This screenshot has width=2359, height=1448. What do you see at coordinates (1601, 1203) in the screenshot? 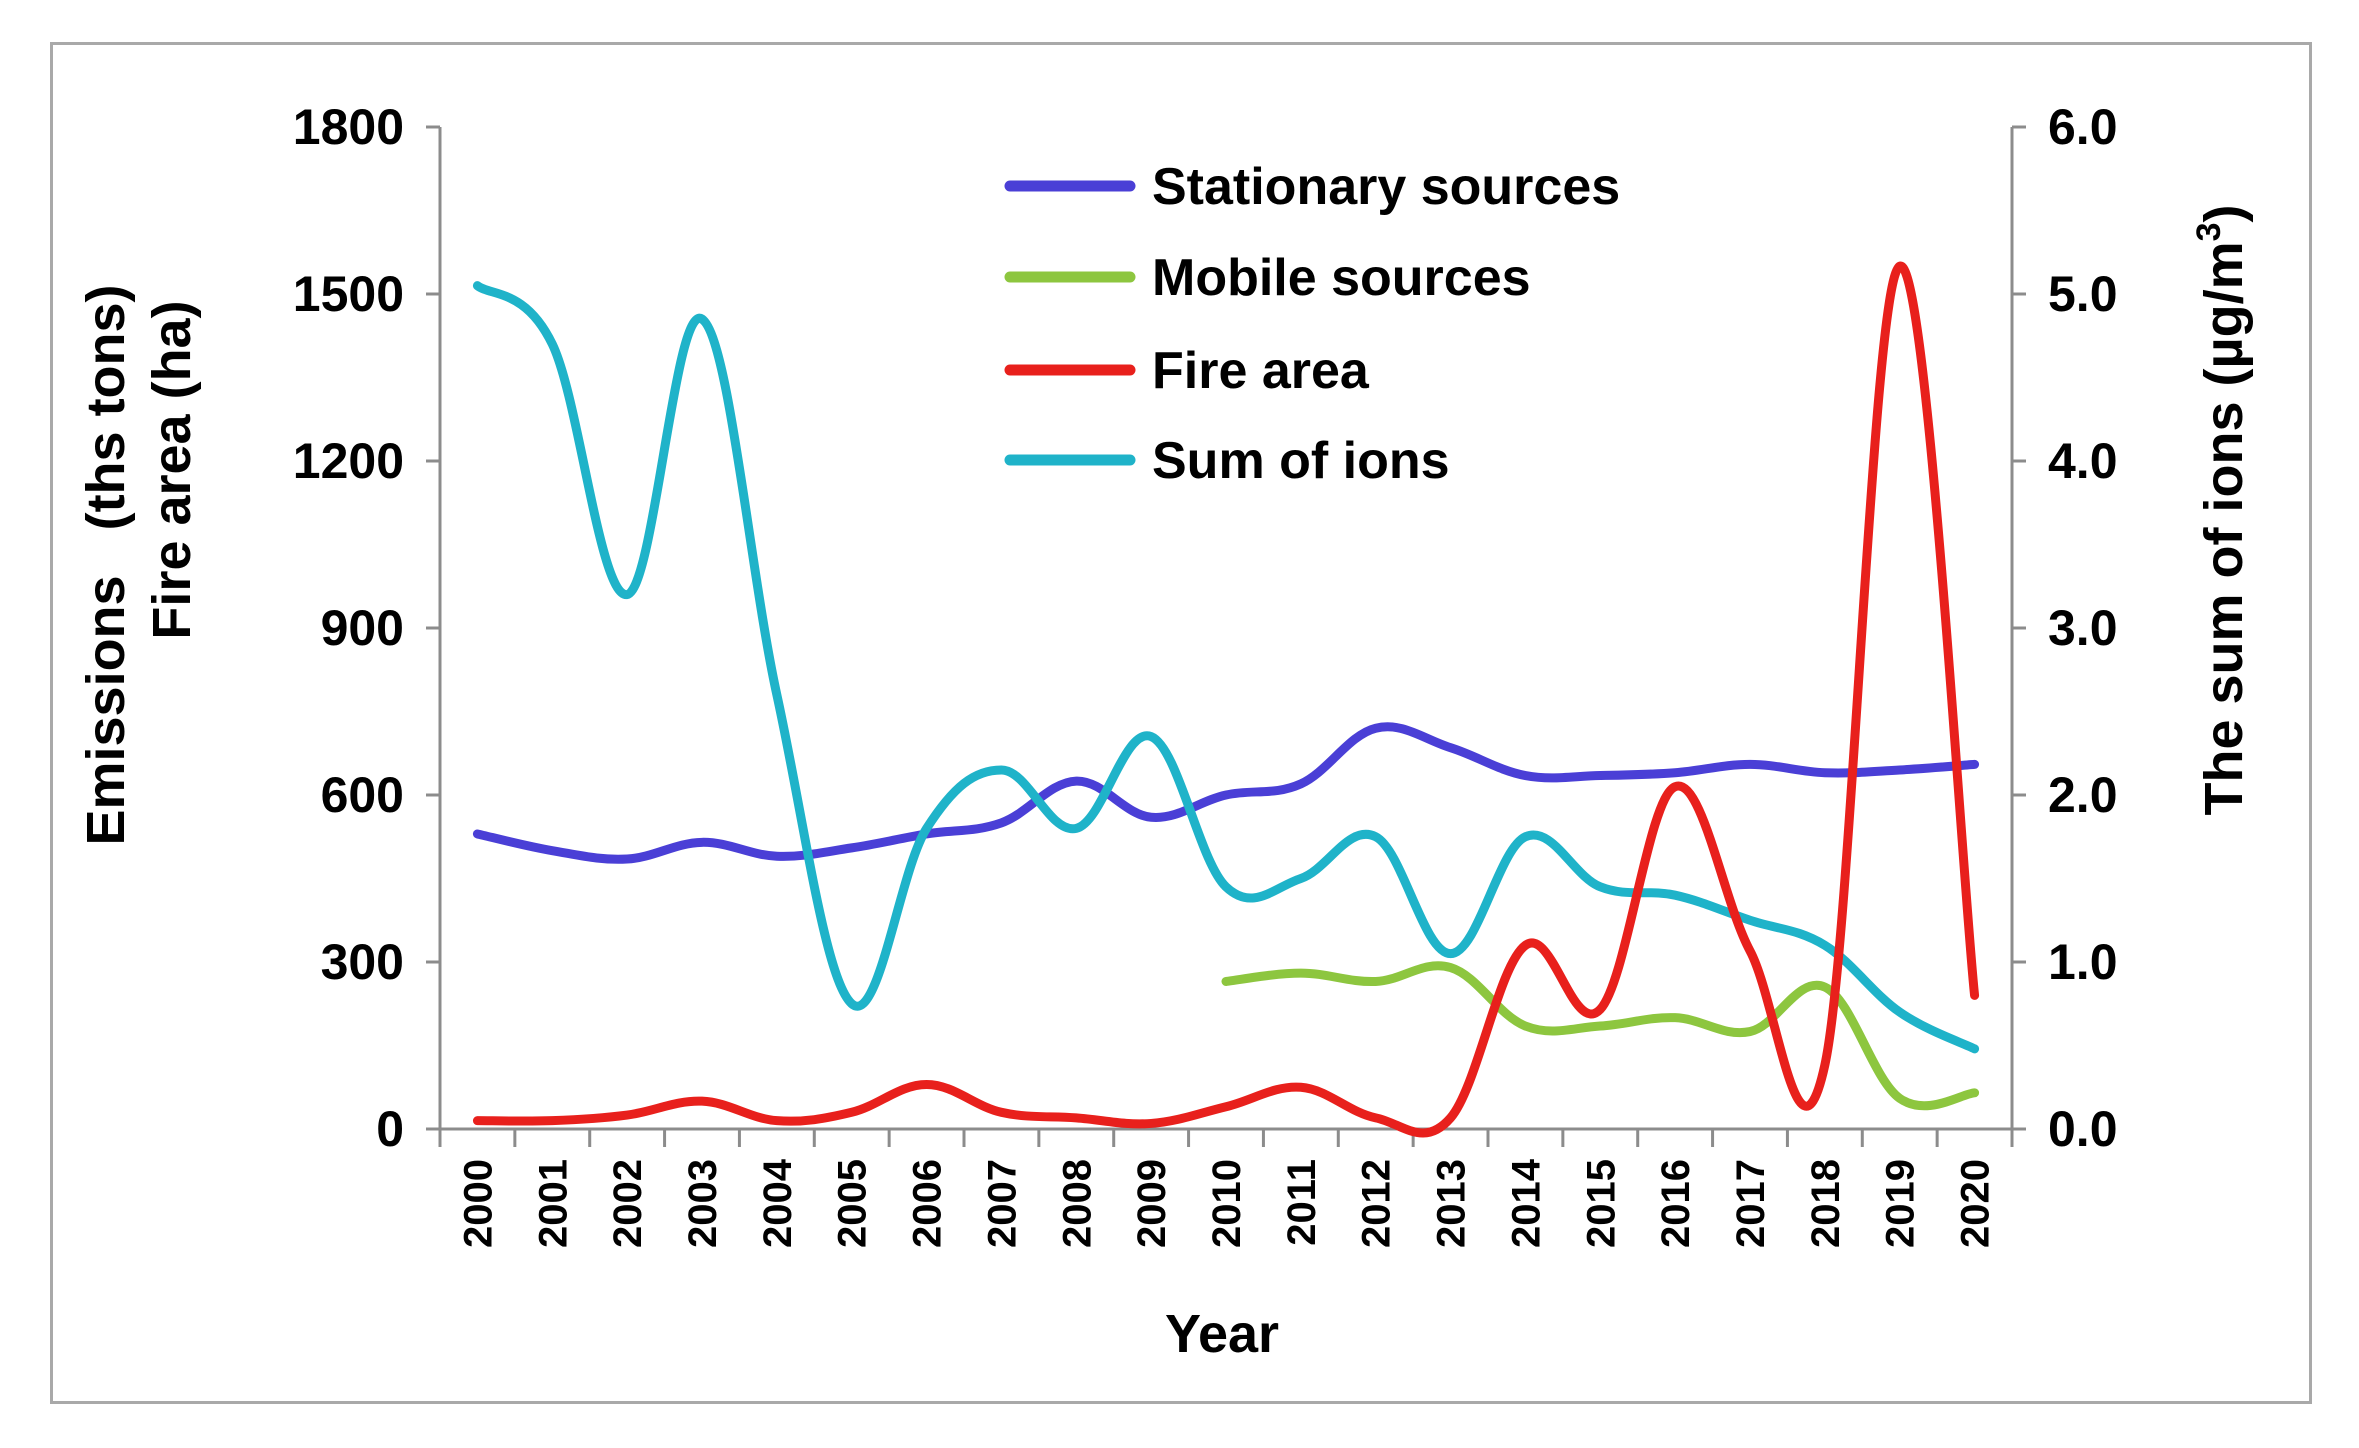
I see `x-tick-label: 2015` at bounding box center [1601, 1203].